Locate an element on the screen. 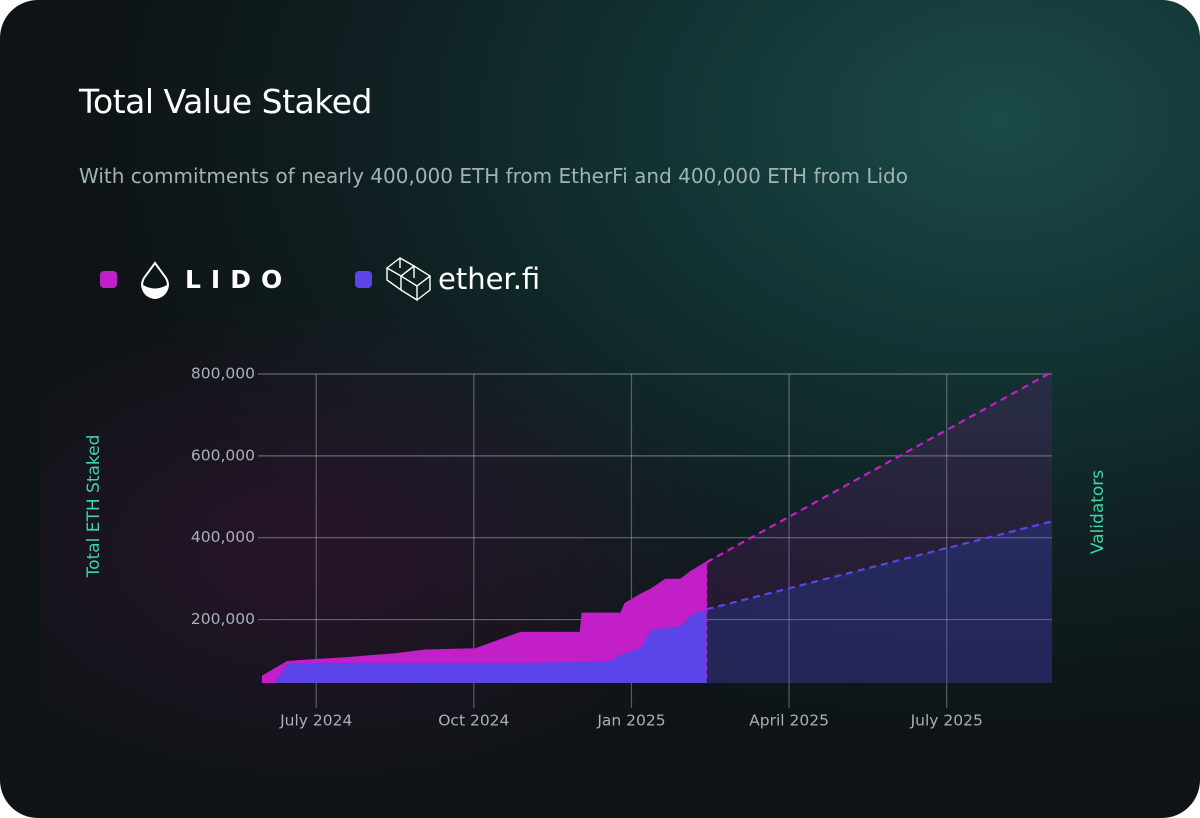  x-tick-label: April 2025 is located at coordinates (789, 721).